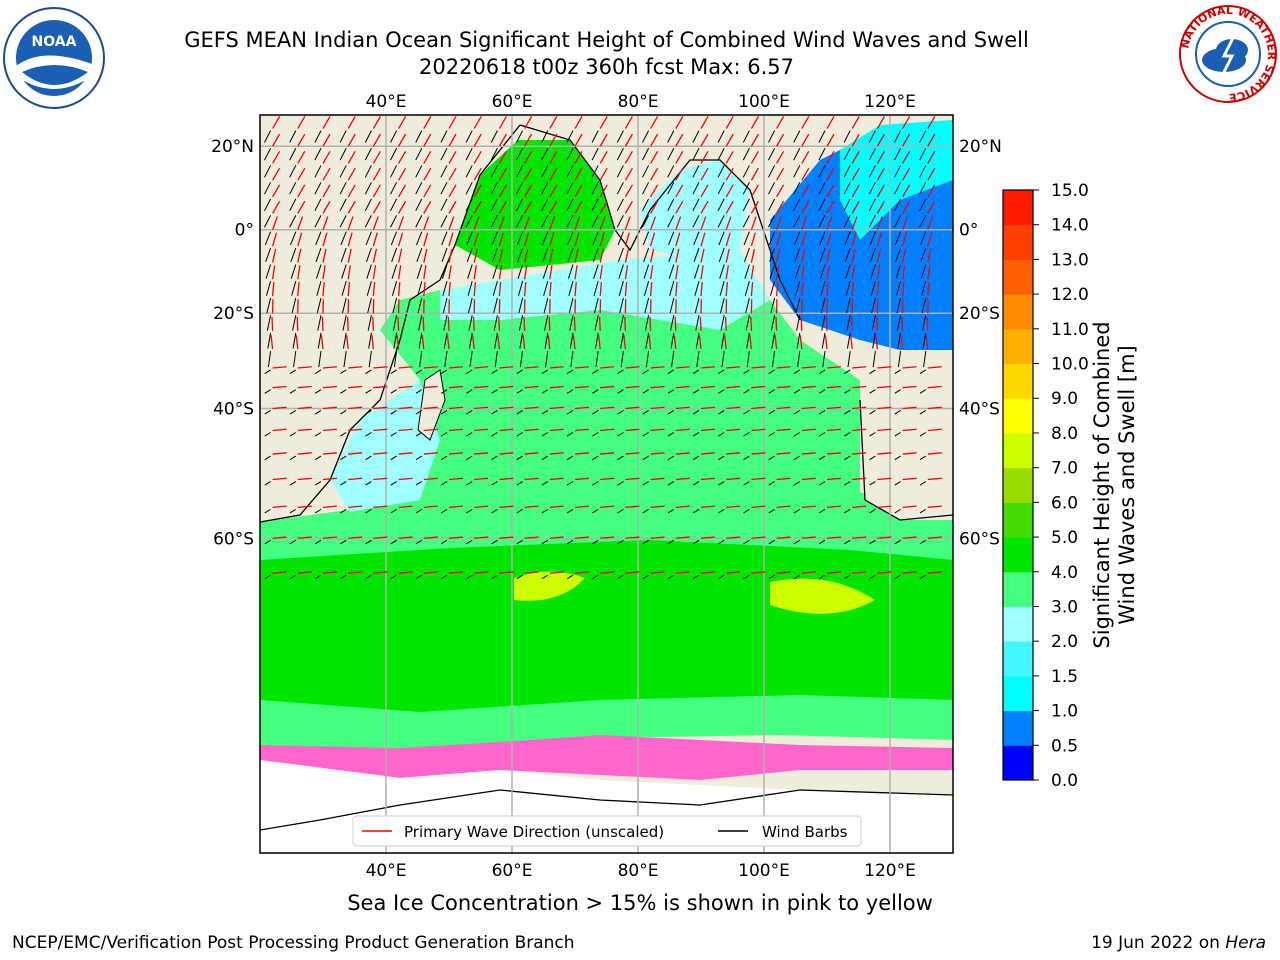 The width and height of the screenshot is (1280, 960). What do you see at coordinates (890, 102) in the screenshot?
I see `lon-label-top: 120°E` at bounding box center [890, 102].